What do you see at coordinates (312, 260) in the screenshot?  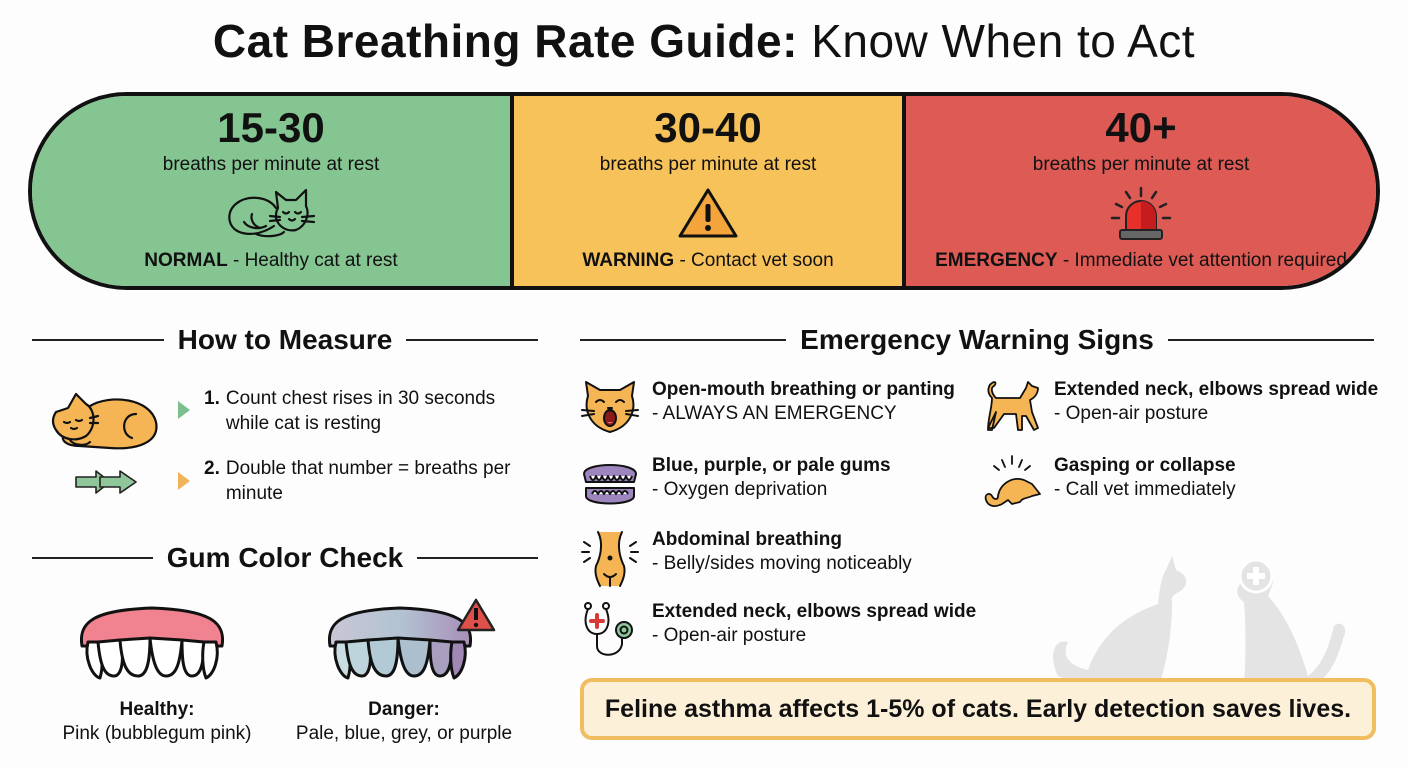 I see `zone-desc: - Healthy cat at rest` at bounding box center [312, 260].